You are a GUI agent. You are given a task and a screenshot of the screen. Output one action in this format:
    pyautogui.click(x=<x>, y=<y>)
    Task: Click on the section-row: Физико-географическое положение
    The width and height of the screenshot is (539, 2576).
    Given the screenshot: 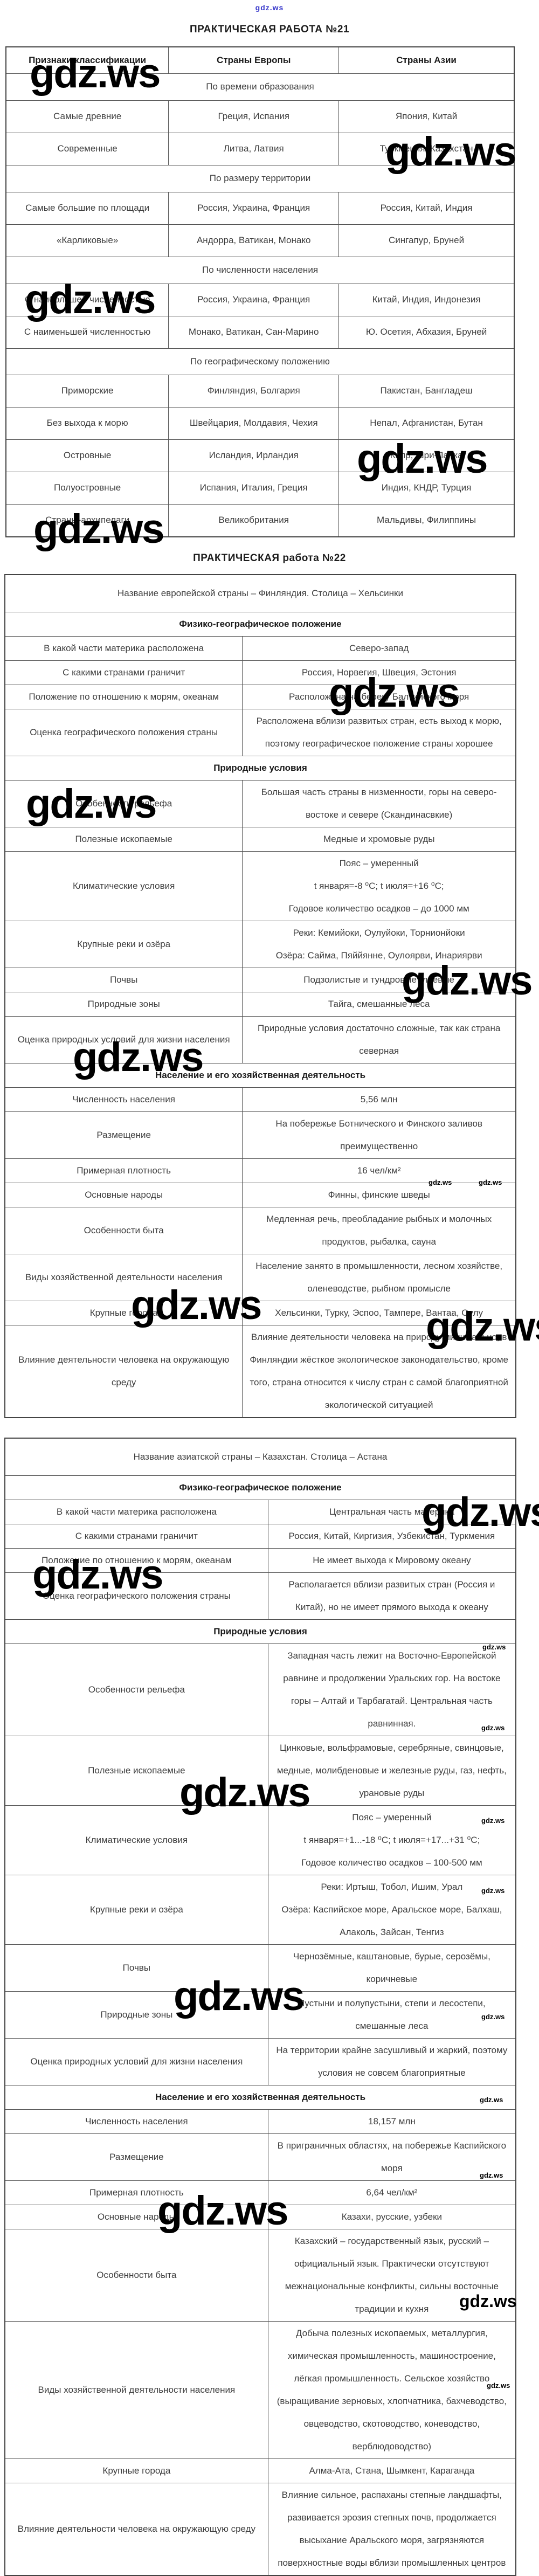 What is the action you would take?
    pyautogui.click(x=260, y=1488)
    